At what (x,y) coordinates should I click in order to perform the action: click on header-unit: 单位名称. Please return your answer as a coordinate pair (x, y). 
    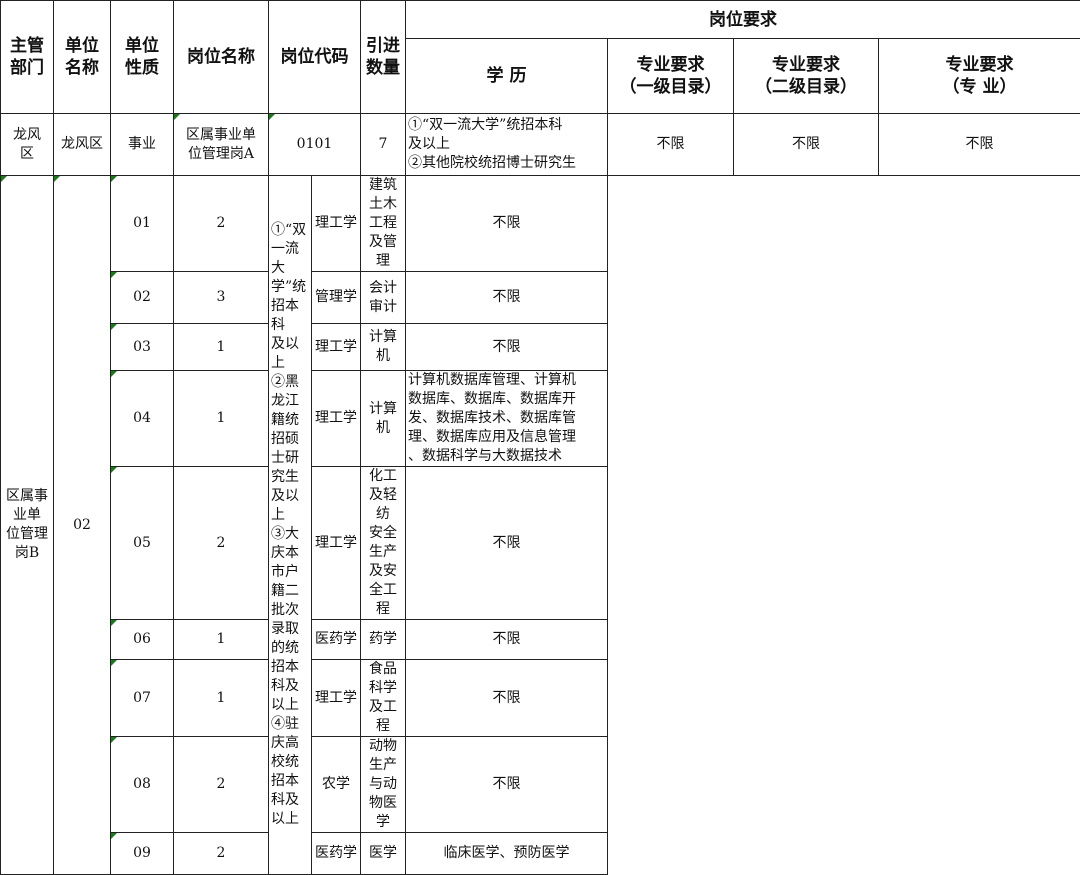
    Looking at the image, I should click on (82, 57).